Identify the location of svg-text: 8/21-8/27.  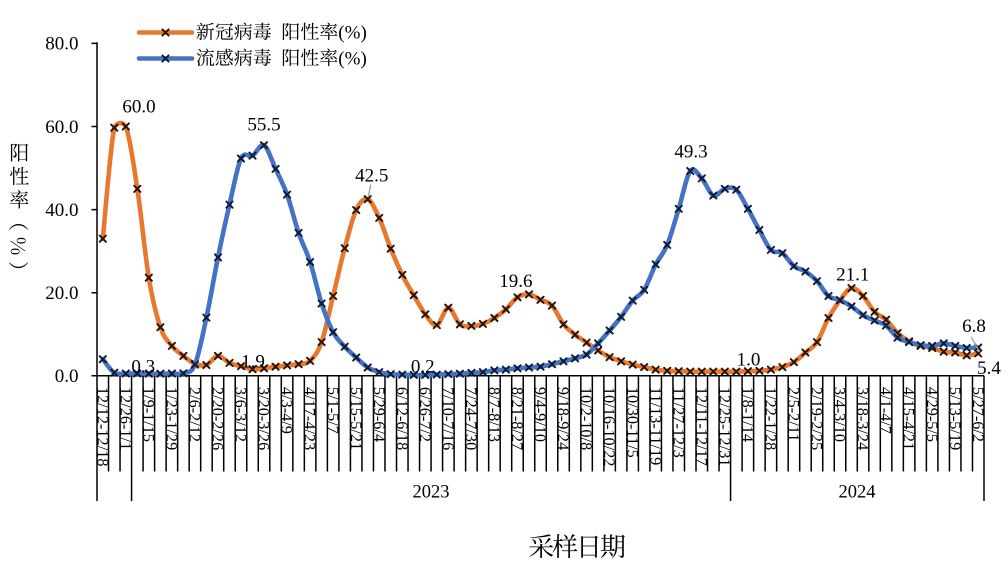
(517, 418).